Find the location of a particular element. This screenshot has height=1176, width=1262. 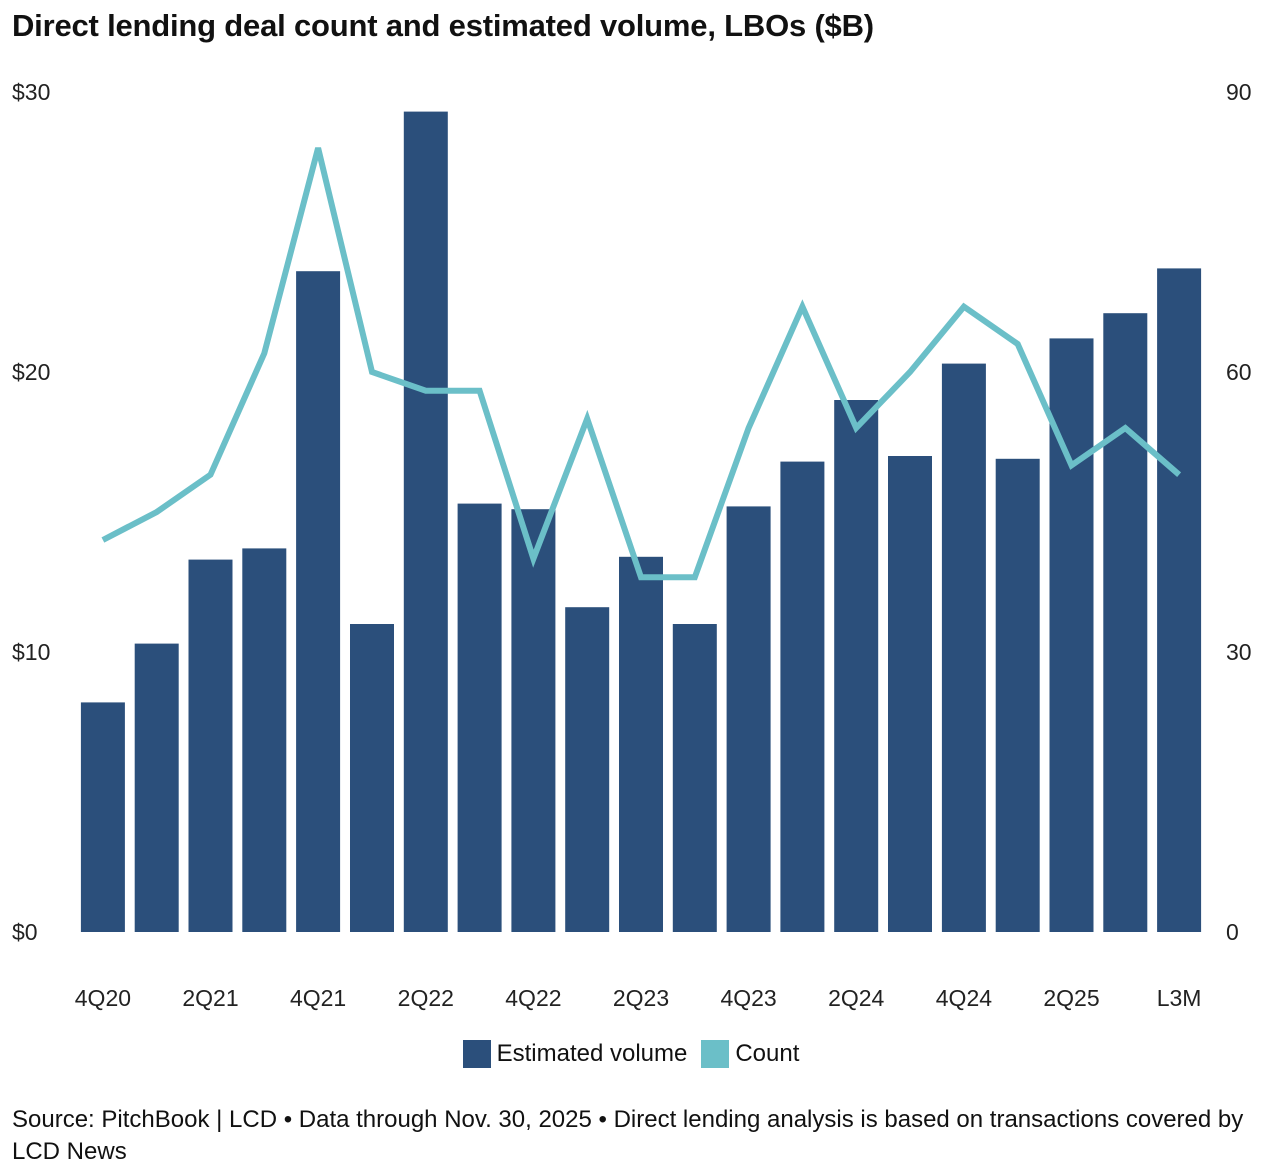

x-tick-label: 4Q23 is located at coordinates (748, 998).